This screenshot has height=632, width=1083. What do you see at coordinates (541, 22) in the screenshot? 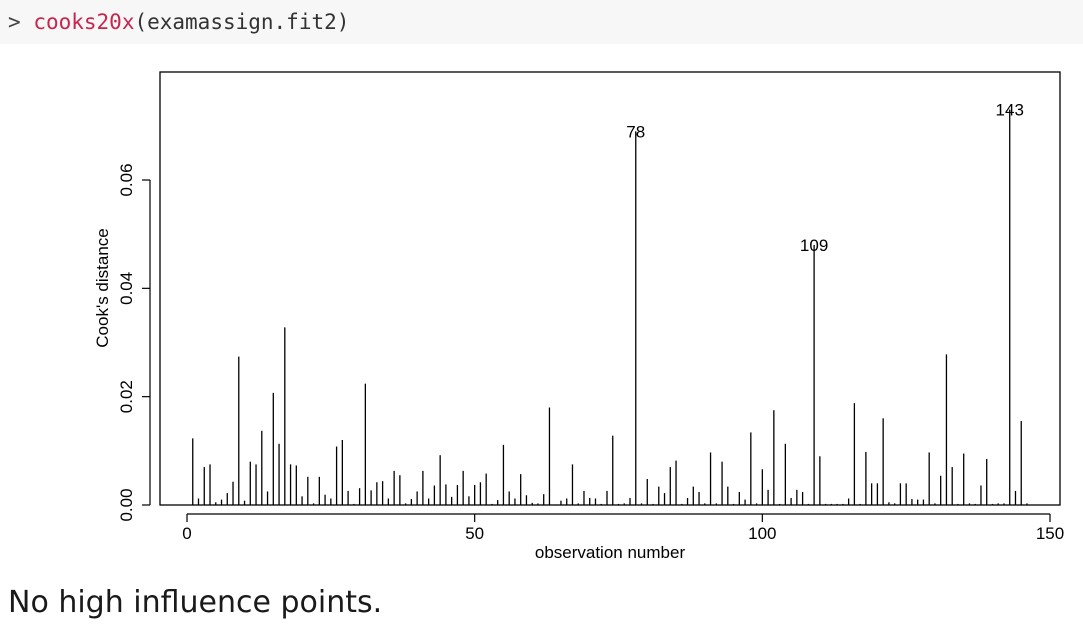
I see `r-code-line: > cooks20x(examassign.fit2)` at bounding box center [541, 22].